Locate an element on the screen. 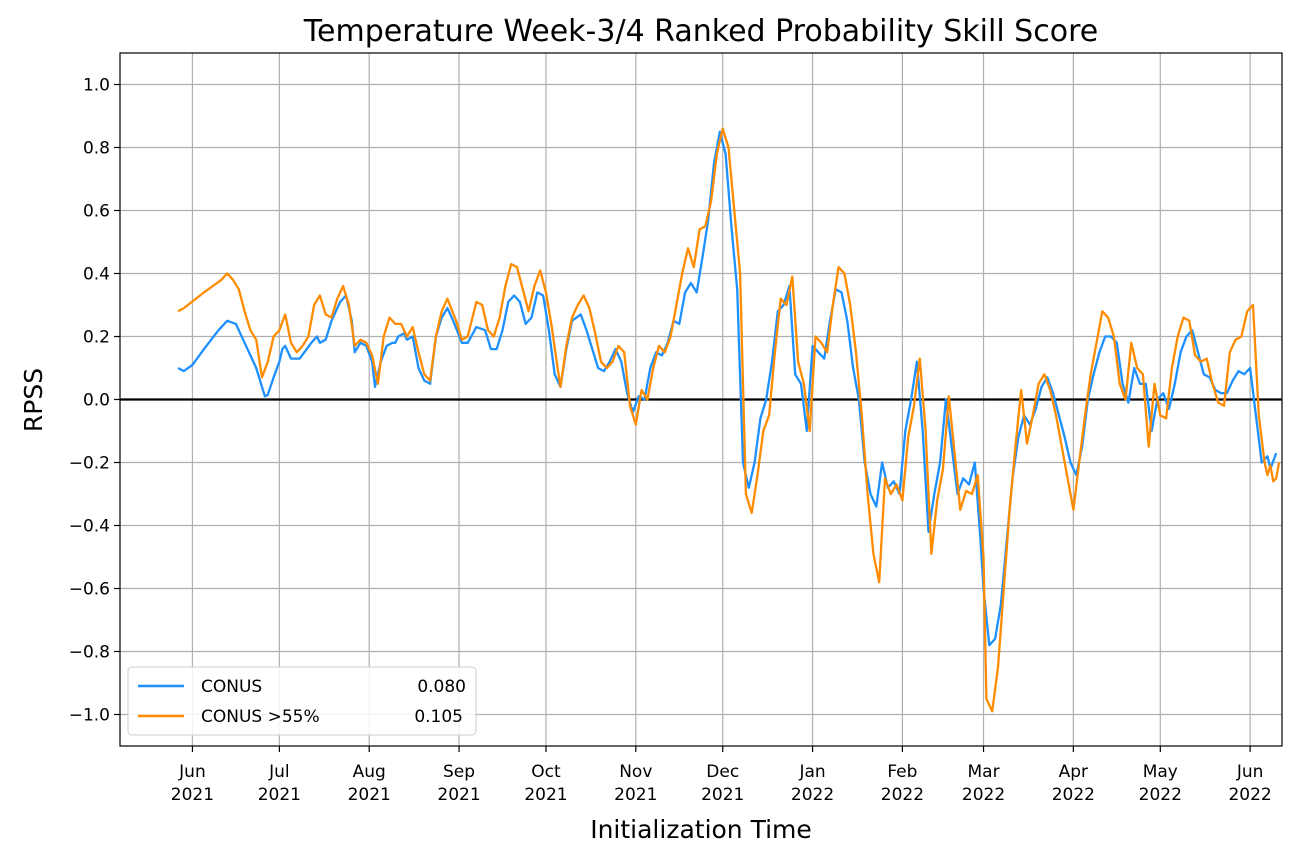 This screenshot has width=1297, height=859. x-tick-month: Jan is located at coordinates (811, 772).